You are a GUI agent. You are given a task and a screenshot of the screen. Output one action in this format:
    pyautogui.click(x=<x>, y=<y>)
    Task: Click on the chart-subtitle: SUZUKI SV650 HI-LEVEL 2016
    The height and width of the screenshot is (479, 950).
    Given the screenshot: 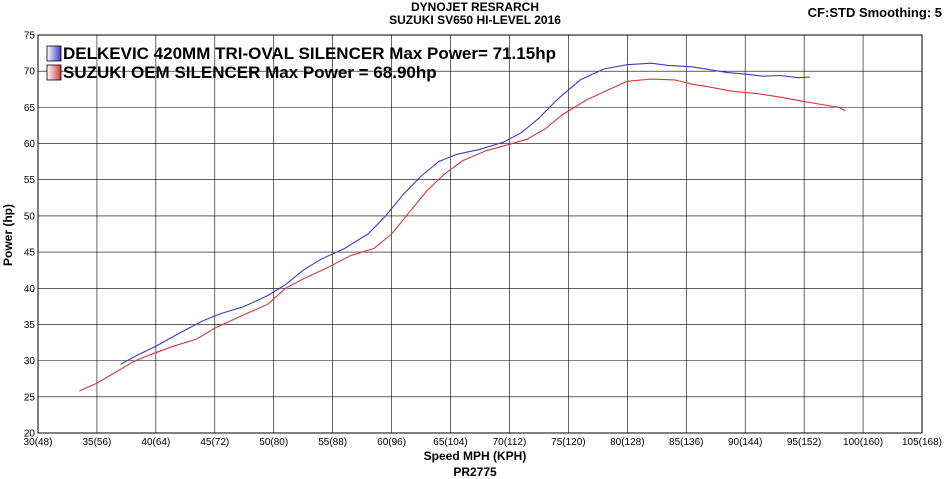 What is the action you would take?
    pyautogui.click(x=475, y=20)
    